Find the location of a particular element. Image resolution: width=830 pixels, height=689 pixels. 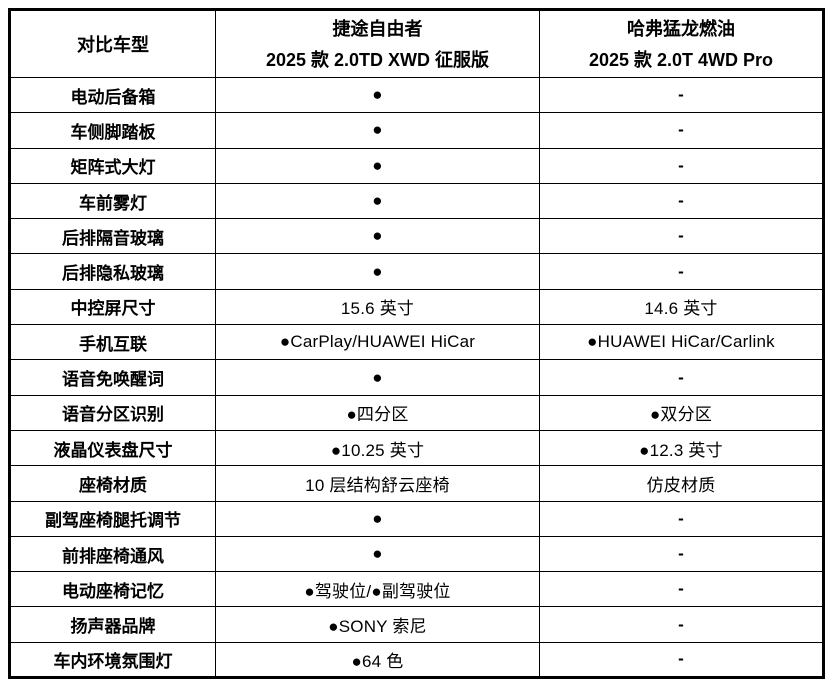

vehicle-1-header: 捷途自由者 2025 款 2.0TD XWD 征服版 is located at coordinates (377, 43).